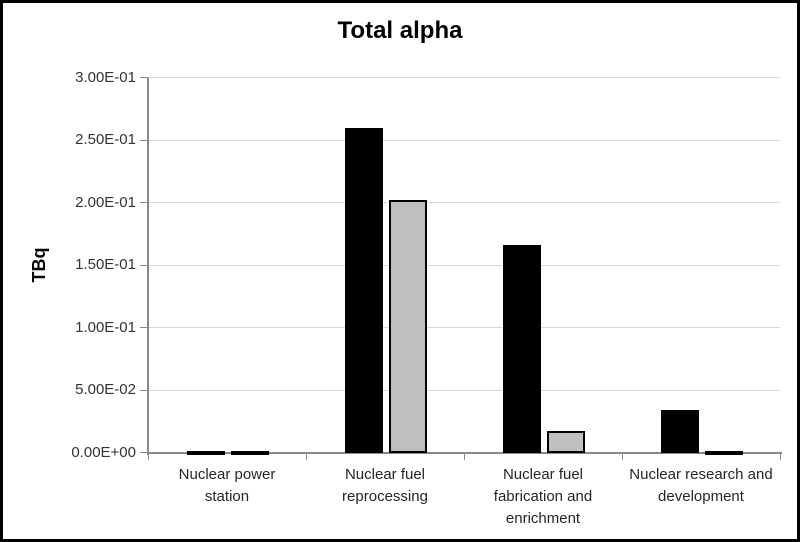 The width and height of the screenshot is (800, 542). Describe the element at coordinates (250, 452) in the screenshot. I see `bar-series-2-gray-cat1` at that location.